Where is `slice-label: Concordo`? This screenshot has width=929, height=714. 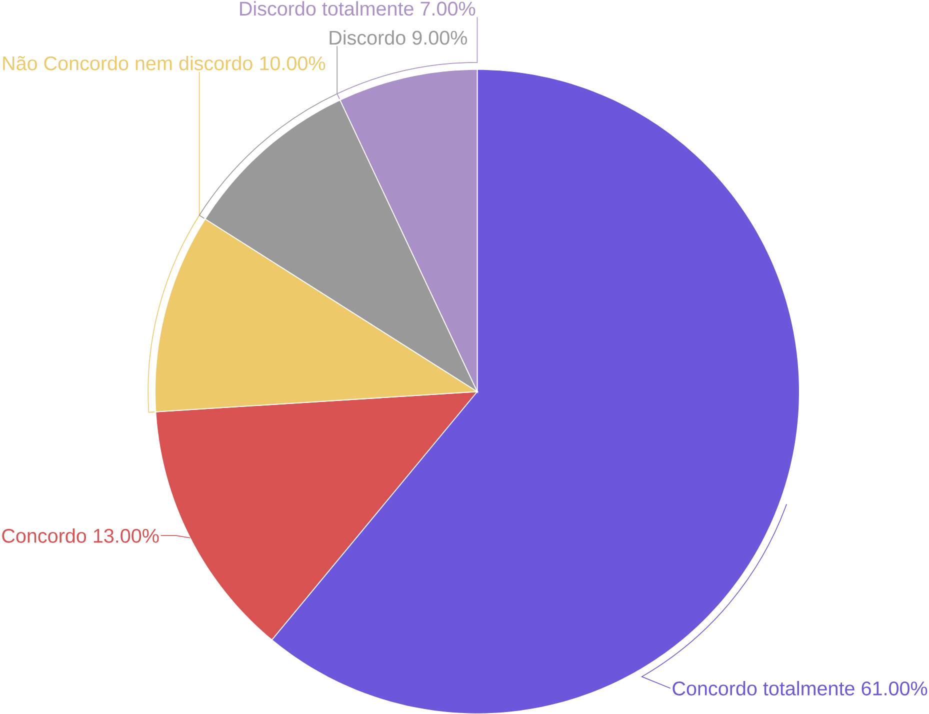 slice-label: Concordo is located at coordinates (44, 535).